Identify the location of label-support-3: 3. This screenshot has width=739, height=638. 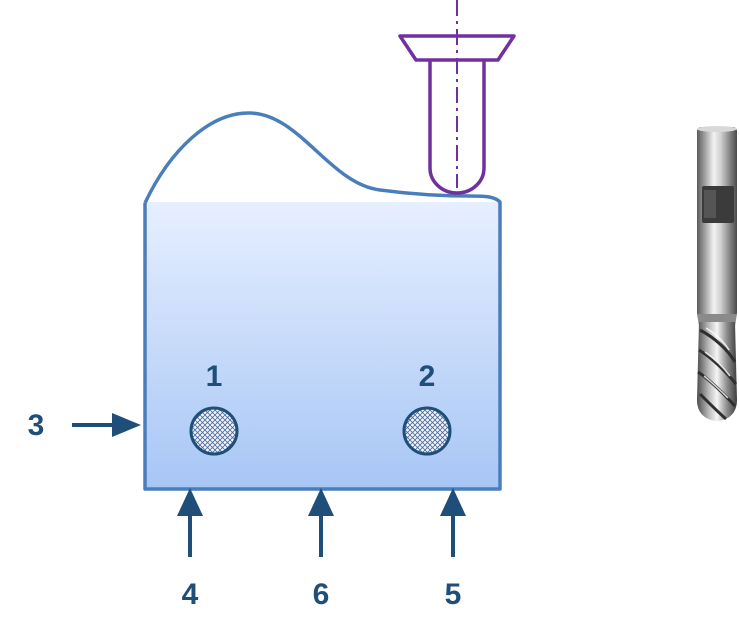
(36, 425).